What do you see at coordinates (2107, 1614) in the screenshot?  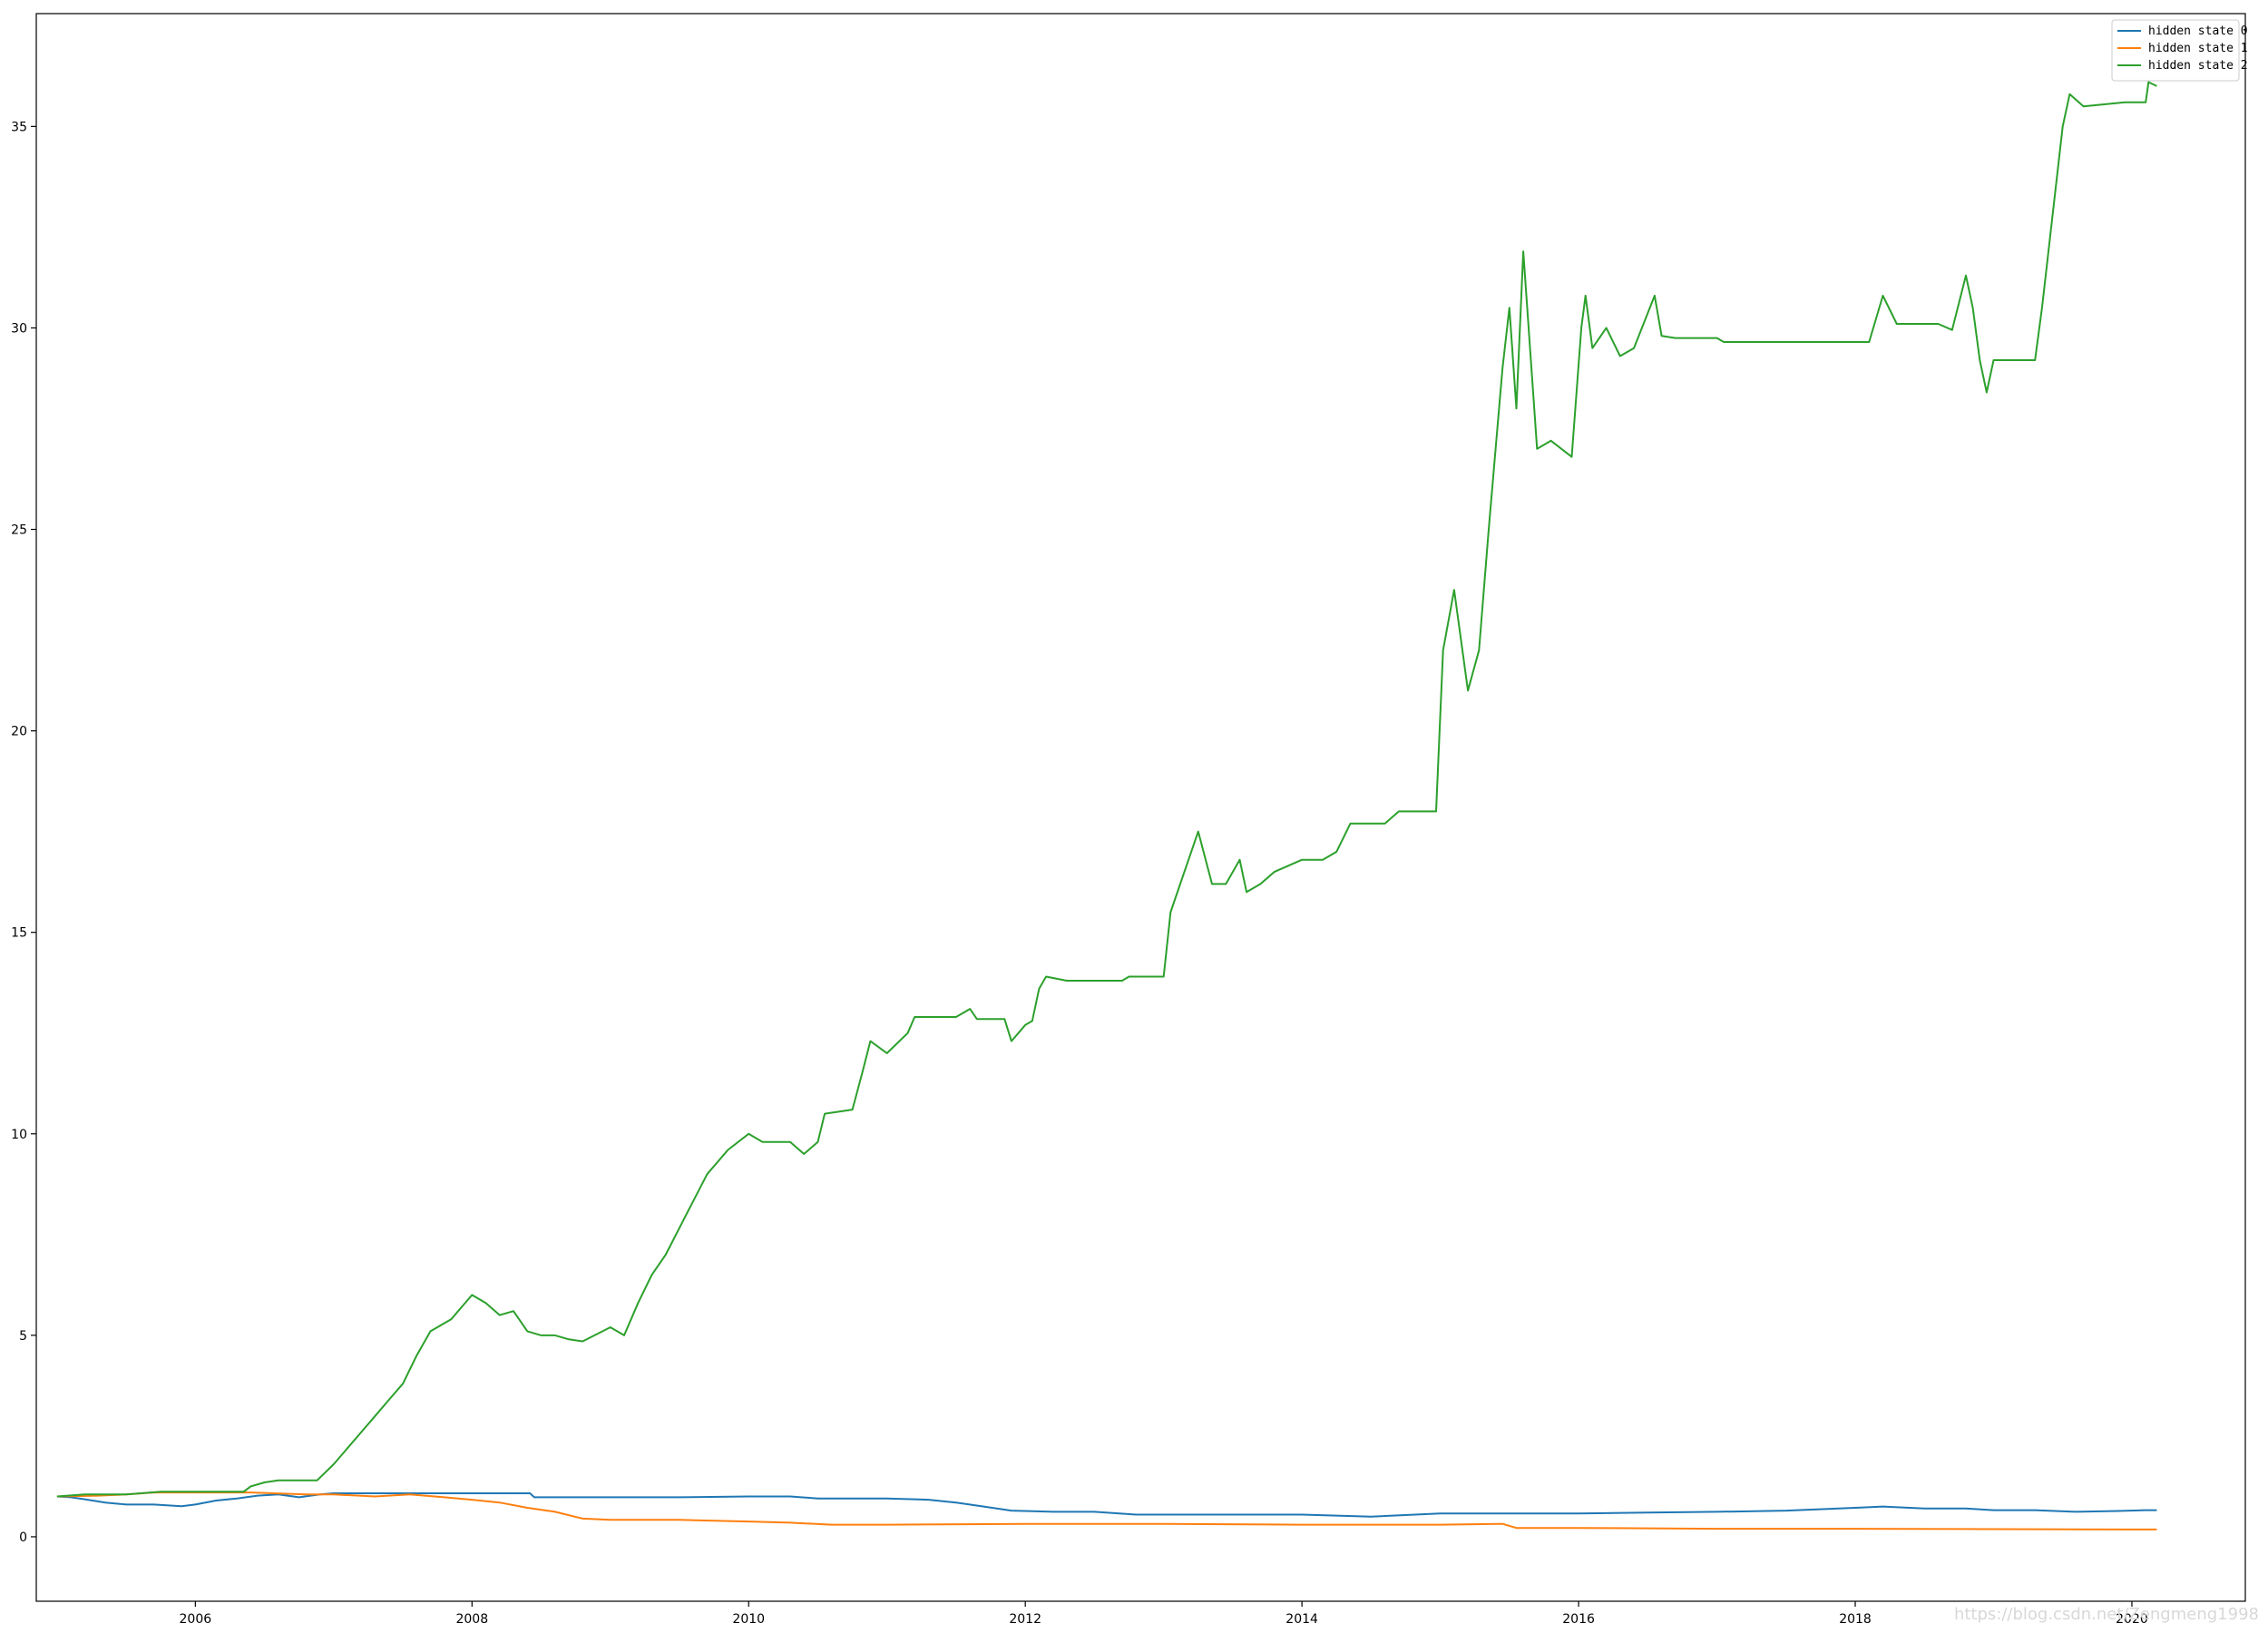 I see `watermark-text: https://blog.csdn.net/Zengmeng1998` at bounding box center [2107, 1614].